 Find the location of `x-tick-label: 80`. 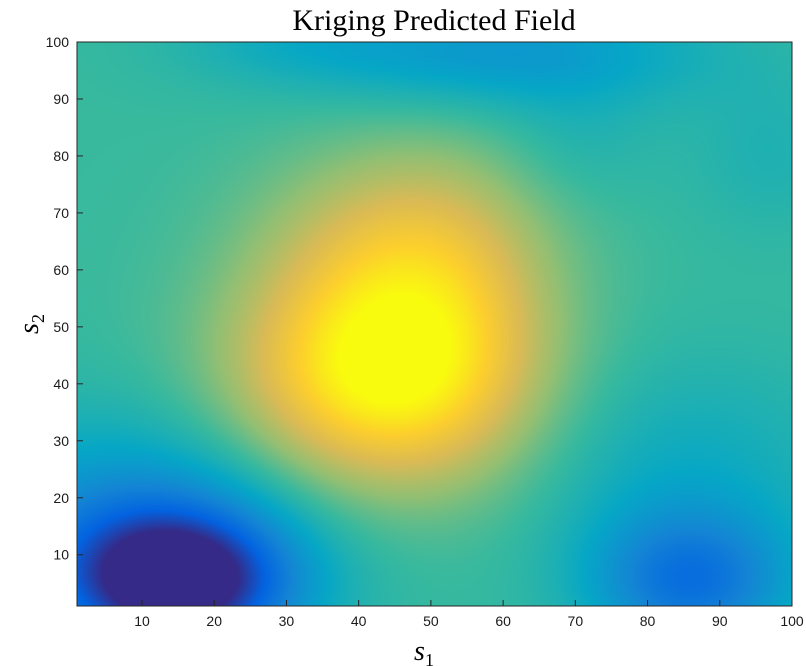

x-tick-label: 80 is located at coordinates (648, 621).